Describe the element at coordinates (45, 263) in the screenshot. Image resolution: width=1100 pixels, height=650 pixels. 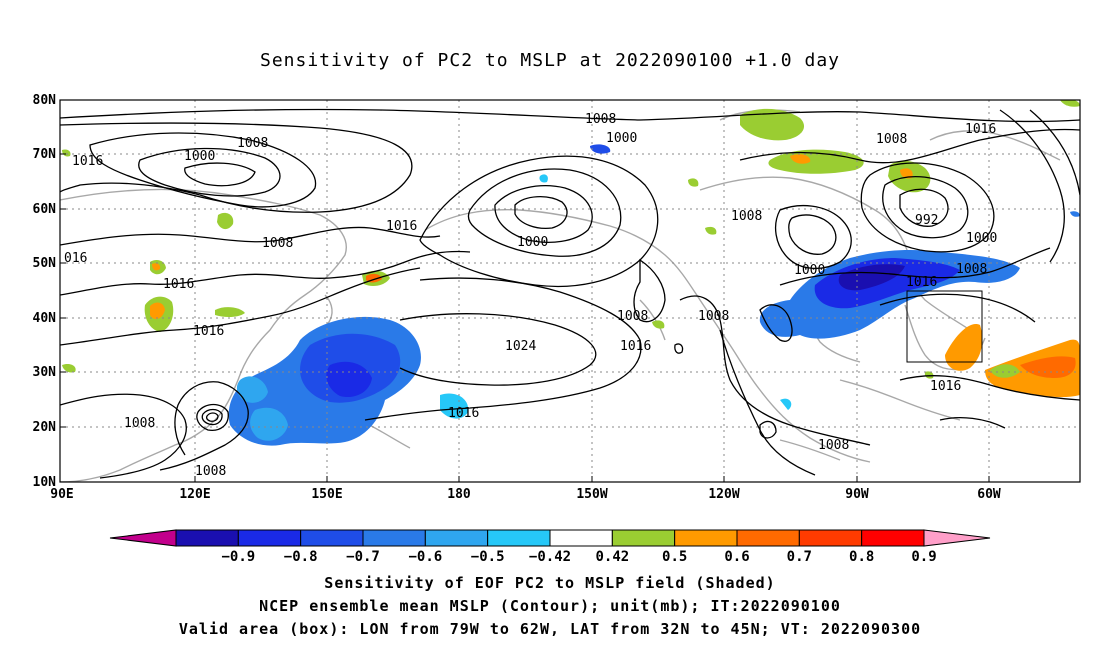
I see `lat-label: 50N` at that location.